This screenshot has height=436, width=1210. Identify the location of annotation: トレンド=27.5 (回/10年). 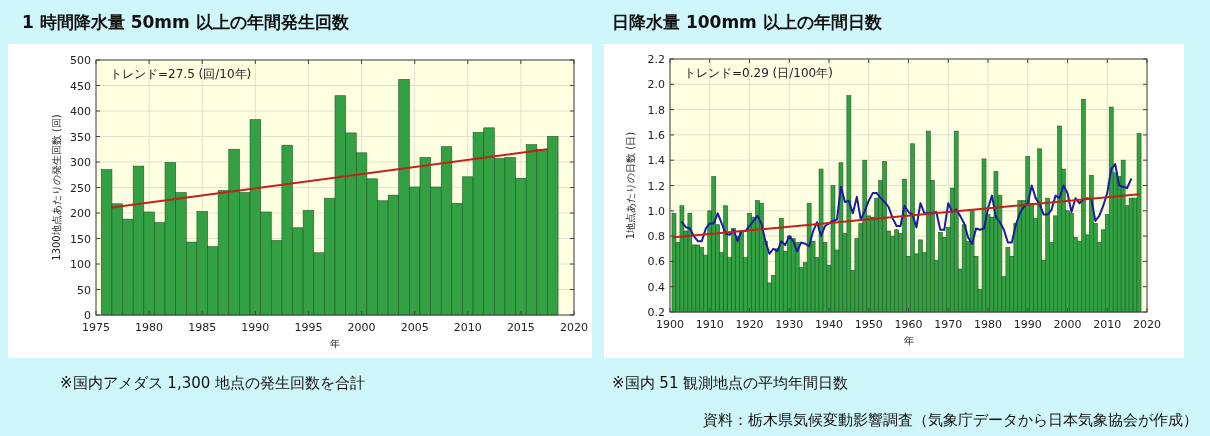
(181, 74).